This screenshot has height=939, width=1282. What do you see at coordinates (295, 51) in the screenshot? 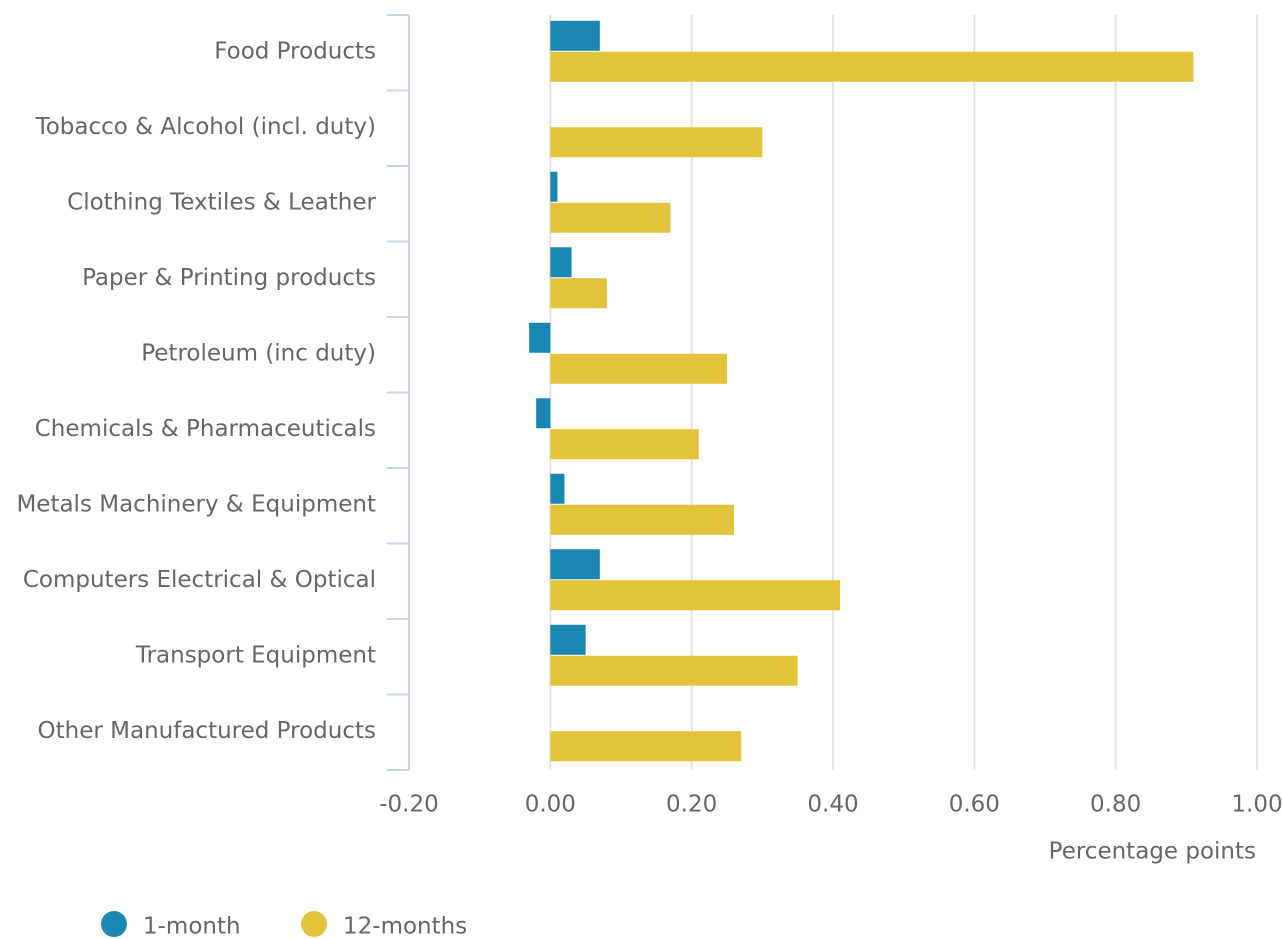
I see `y-tick-label: Food Products` at bounding box center [295, 51].